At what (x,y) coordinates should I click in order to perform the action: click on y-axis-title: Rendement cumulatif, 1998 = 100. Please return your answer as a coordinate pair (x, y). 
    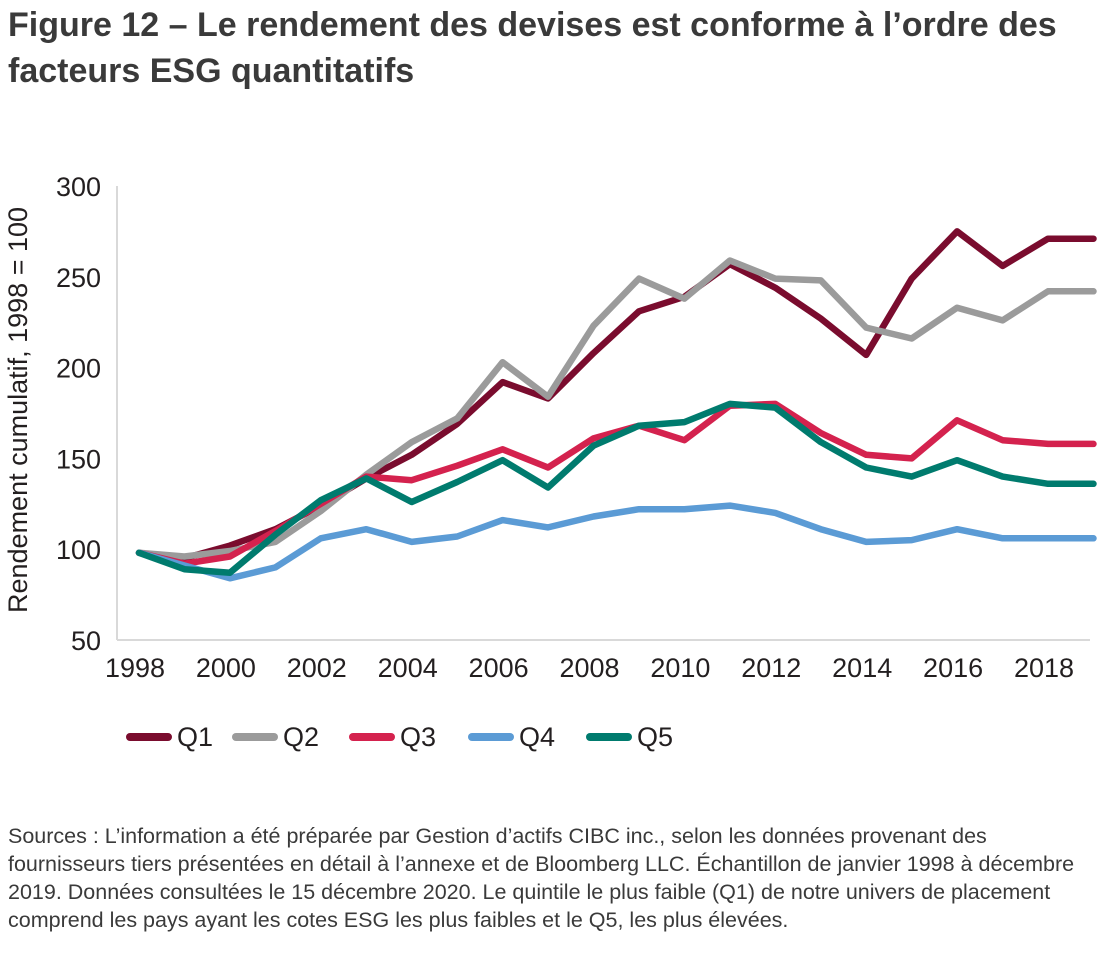
    Looking at the image, I should click on (18, 410).